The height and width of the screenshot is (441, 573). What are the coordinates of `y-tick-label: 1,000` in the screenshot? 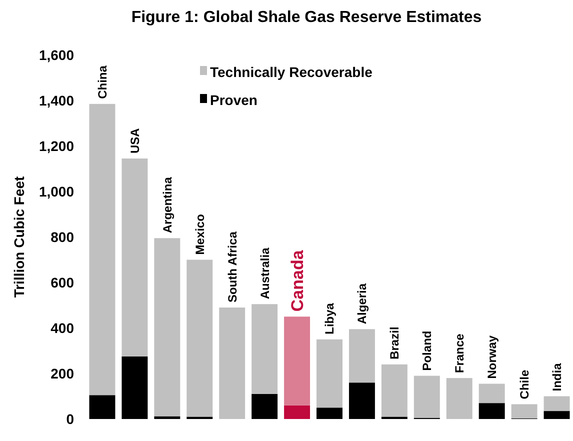 It's located at (56, 191).